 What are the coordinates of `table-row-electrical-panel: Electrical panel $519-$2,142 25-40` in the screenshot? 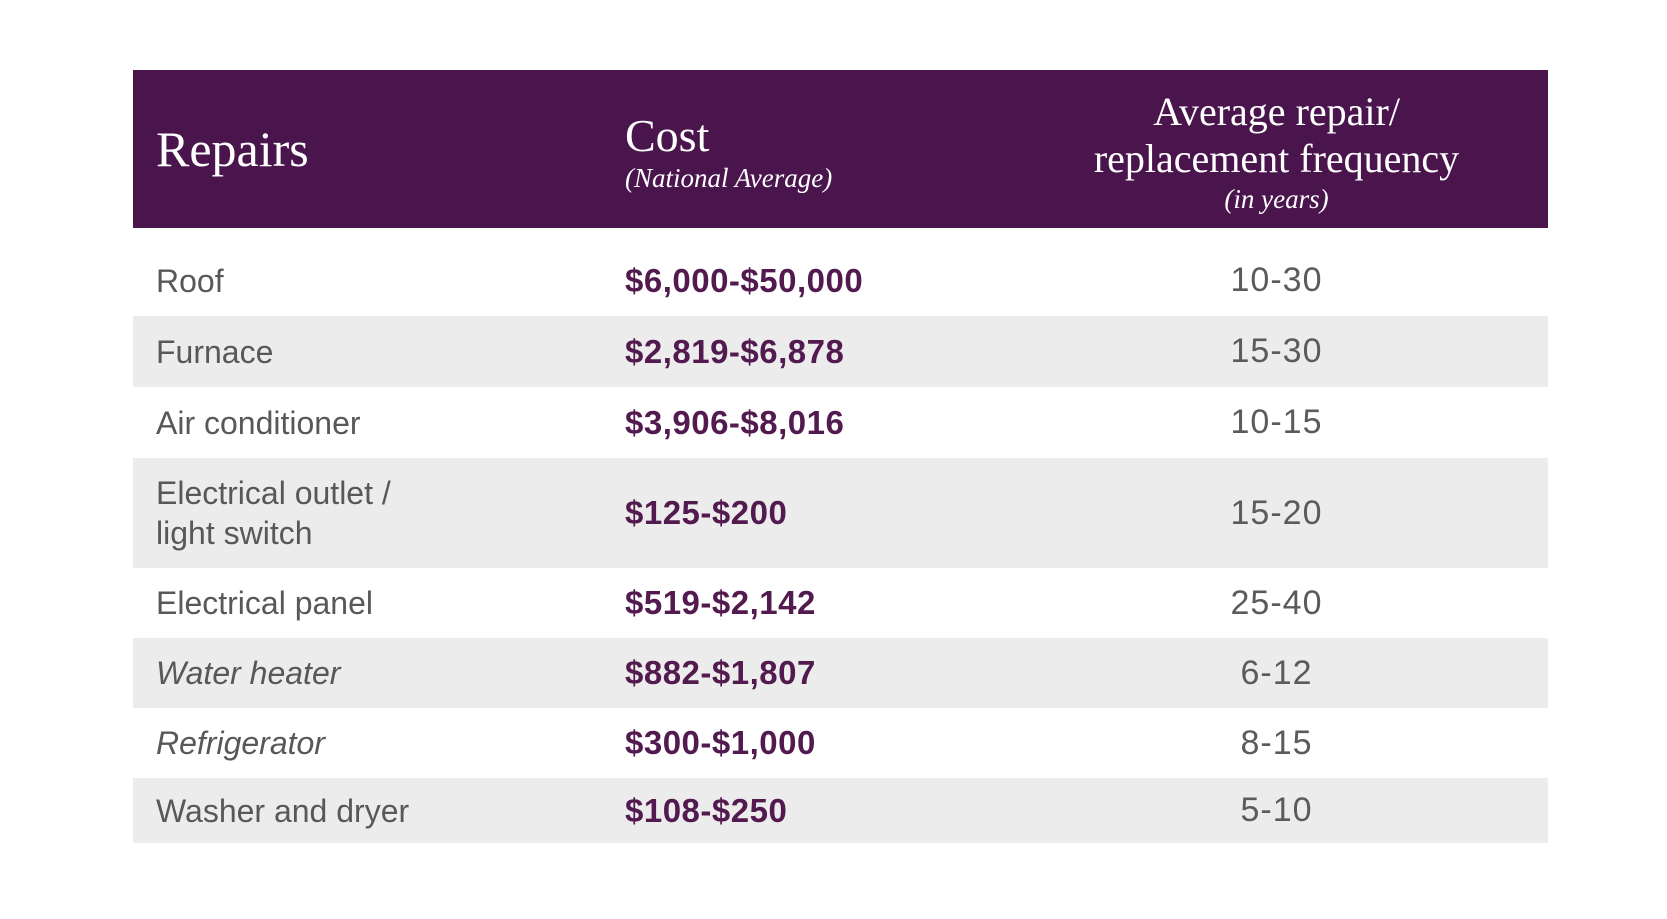 It's located at (840, 603).